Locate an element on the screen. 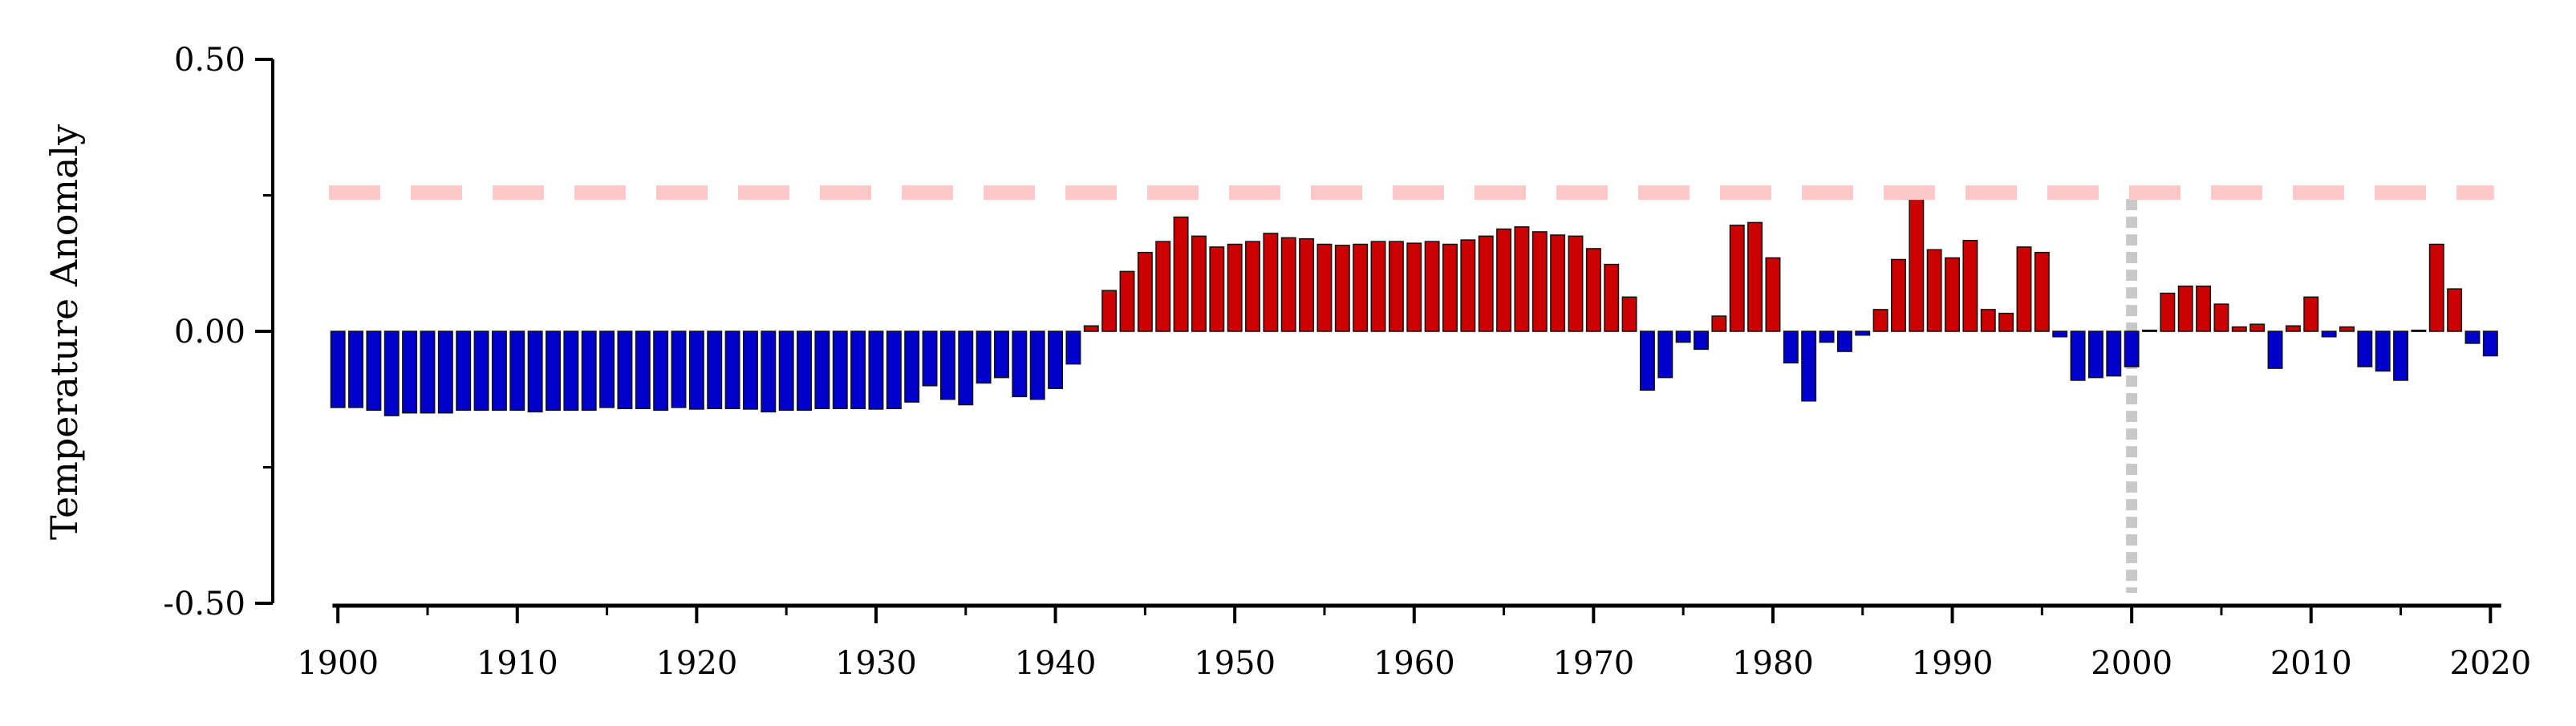  bar-1998 is located at coordinates (2095, 355).